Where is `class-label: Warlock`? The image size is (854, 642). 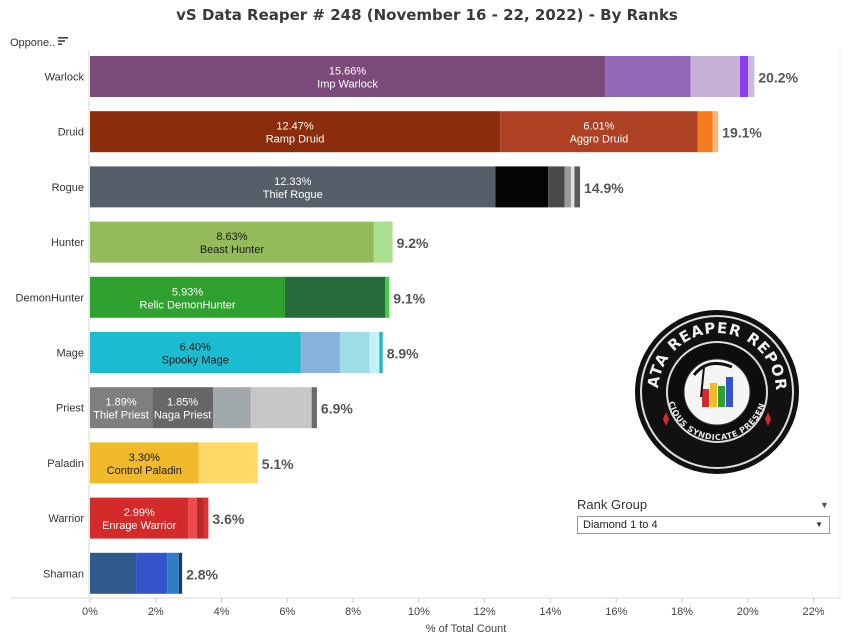
class-label: Warlock is located at coordinates (65, 78).